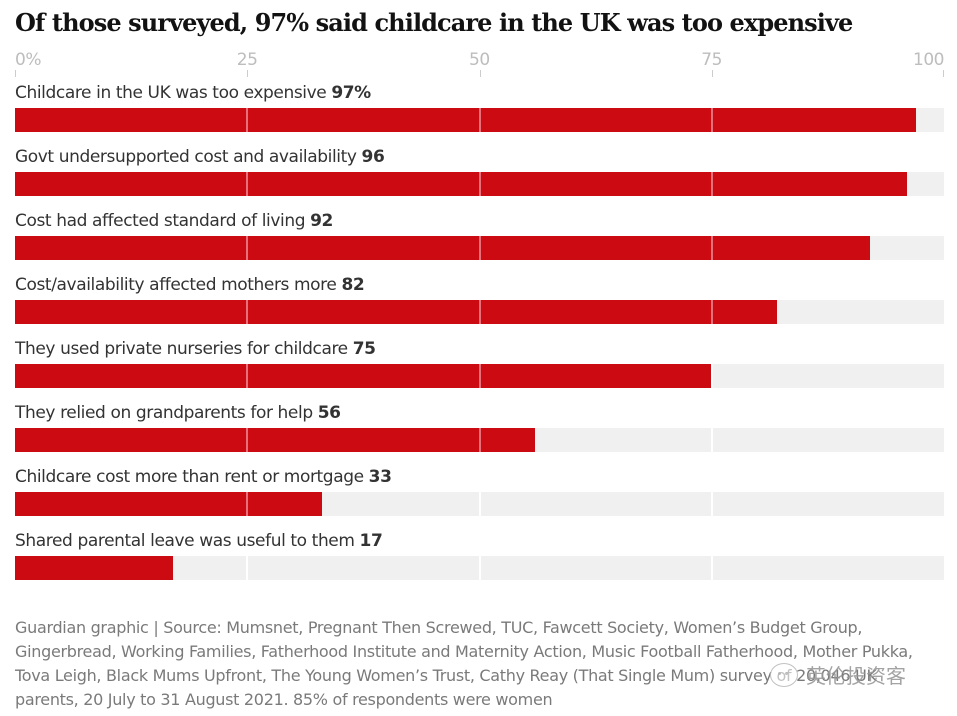 The image size is (957, 716). What do you see at coordinates (856, 676) in the screenshot?
I see `watermark-text: 英伦投资客` at bounding box center [856, 676].